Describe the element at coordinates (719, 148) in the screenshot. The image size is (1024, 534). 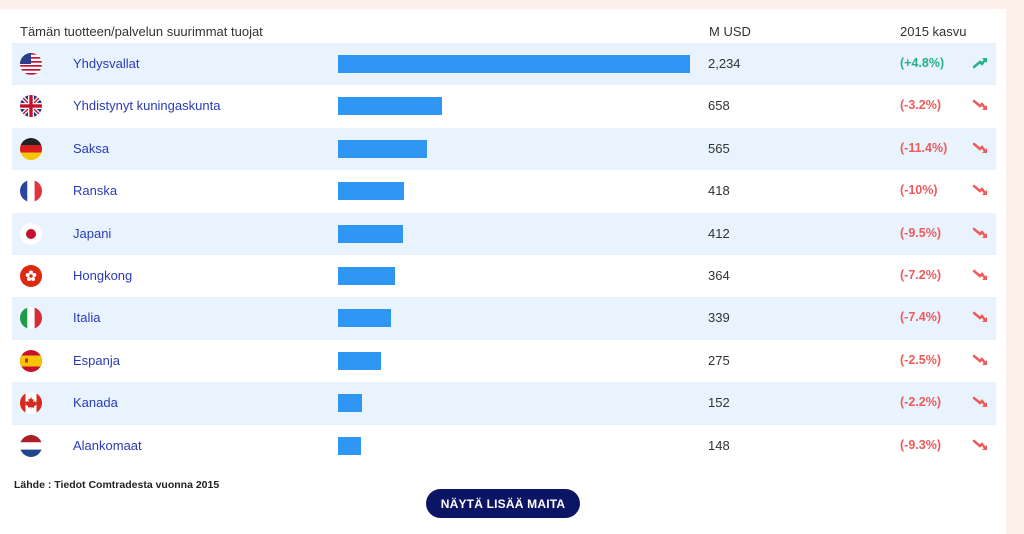
I see `value-label: 565` at that location.